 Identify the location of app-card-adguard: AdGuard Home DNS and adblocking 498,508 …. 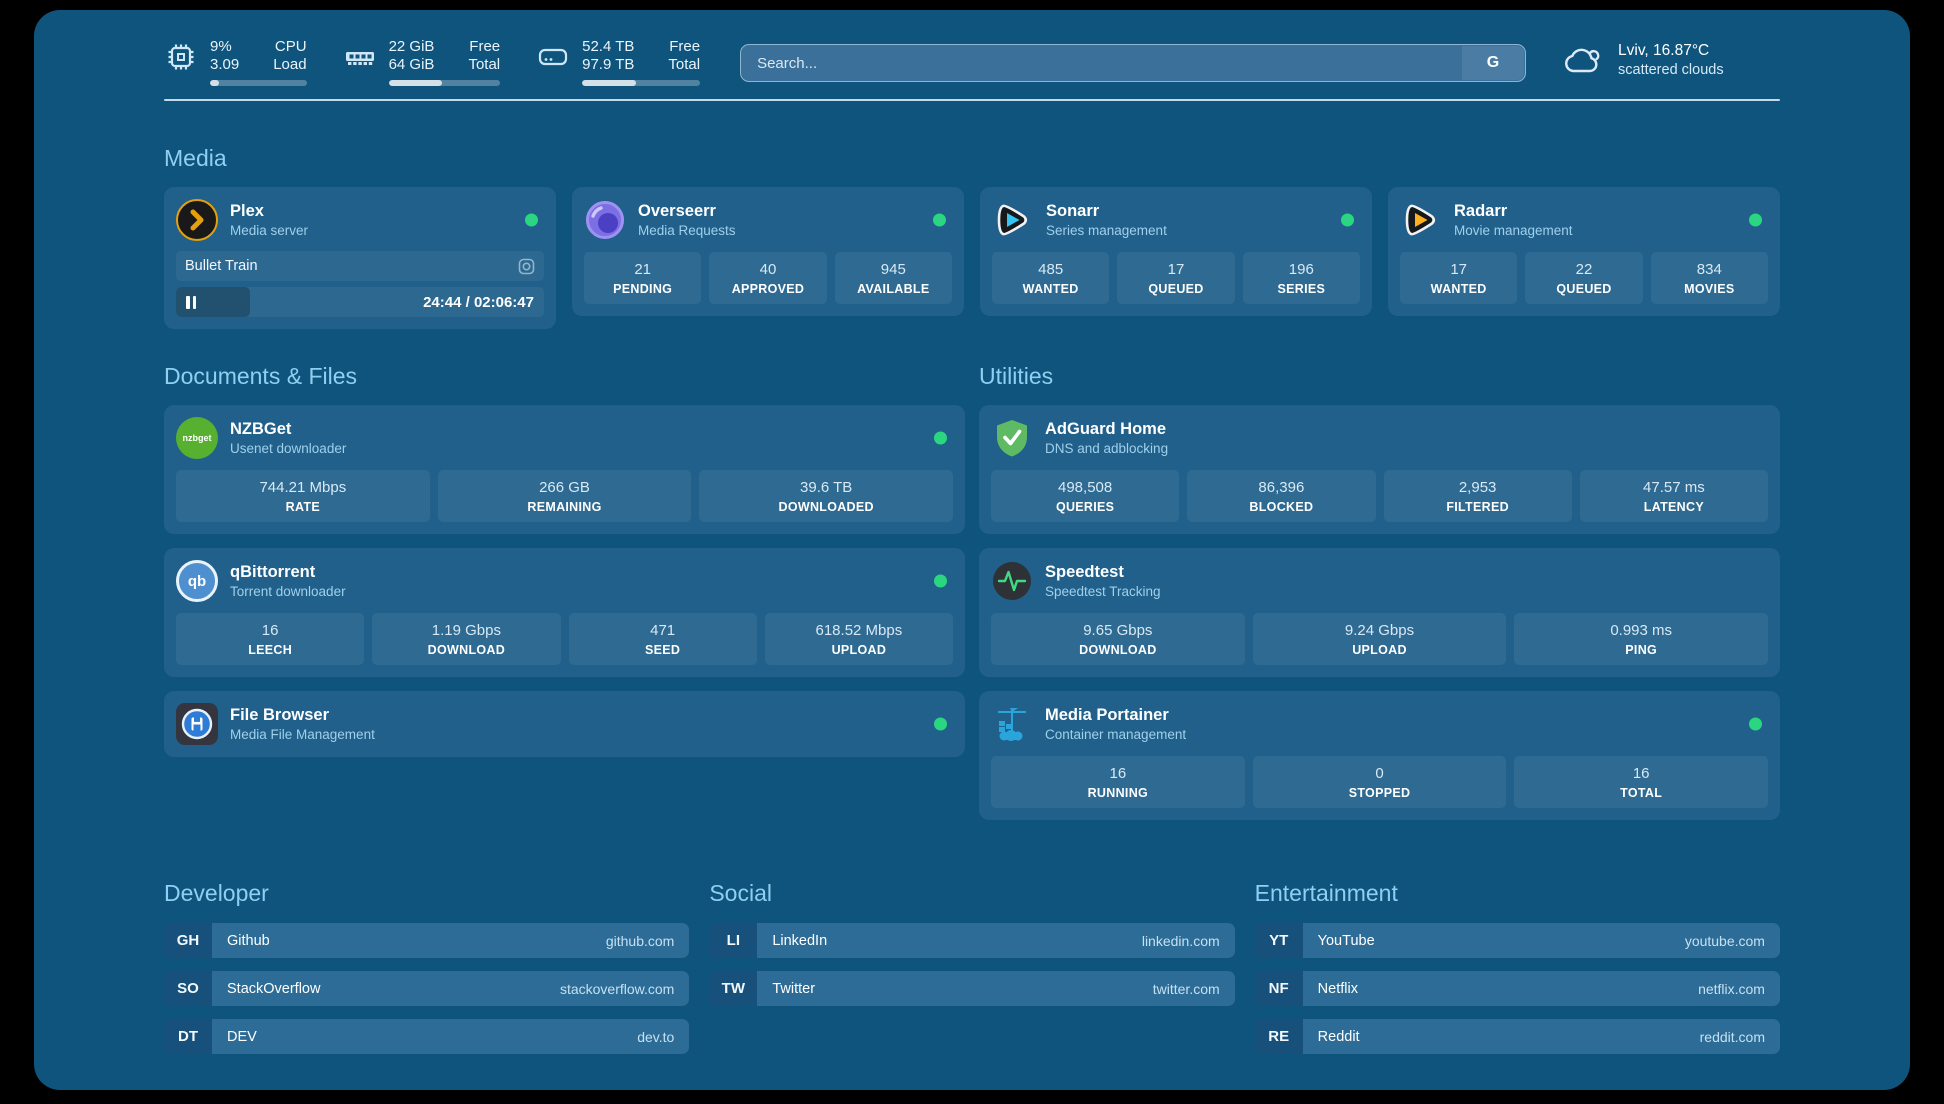
(1379, 469).